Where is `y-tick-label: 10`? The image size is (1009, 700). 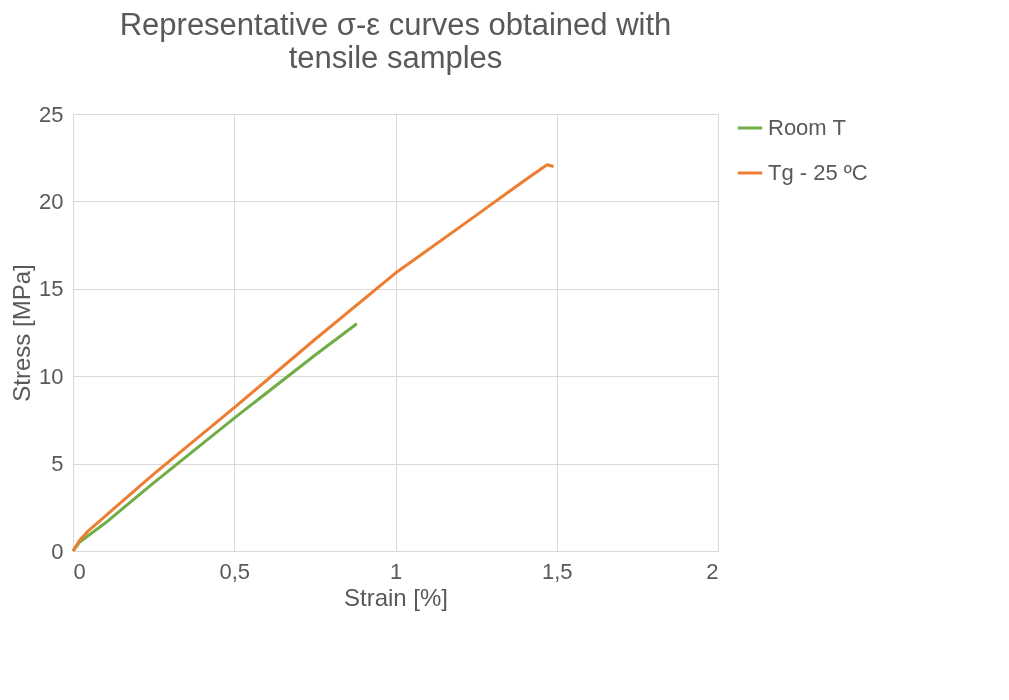
y-tick-label: 10 is located at coordinates (51, 376).